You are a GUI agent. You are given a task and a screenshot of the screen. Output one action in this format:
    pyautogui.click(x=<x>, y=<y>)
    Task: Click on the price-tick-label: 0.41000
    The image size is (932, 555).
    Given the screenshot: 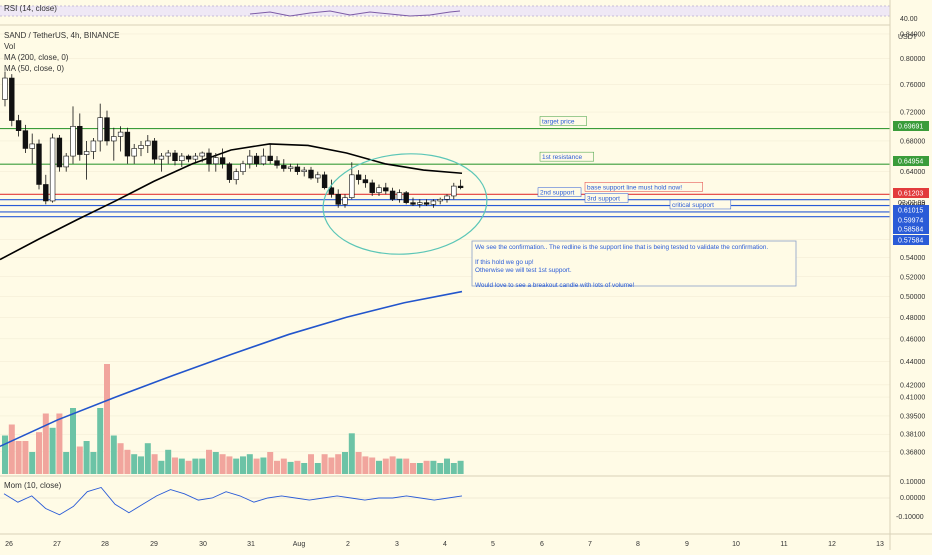 What is the action you would take?
    pyautogui.click(x=912, y=398)
    